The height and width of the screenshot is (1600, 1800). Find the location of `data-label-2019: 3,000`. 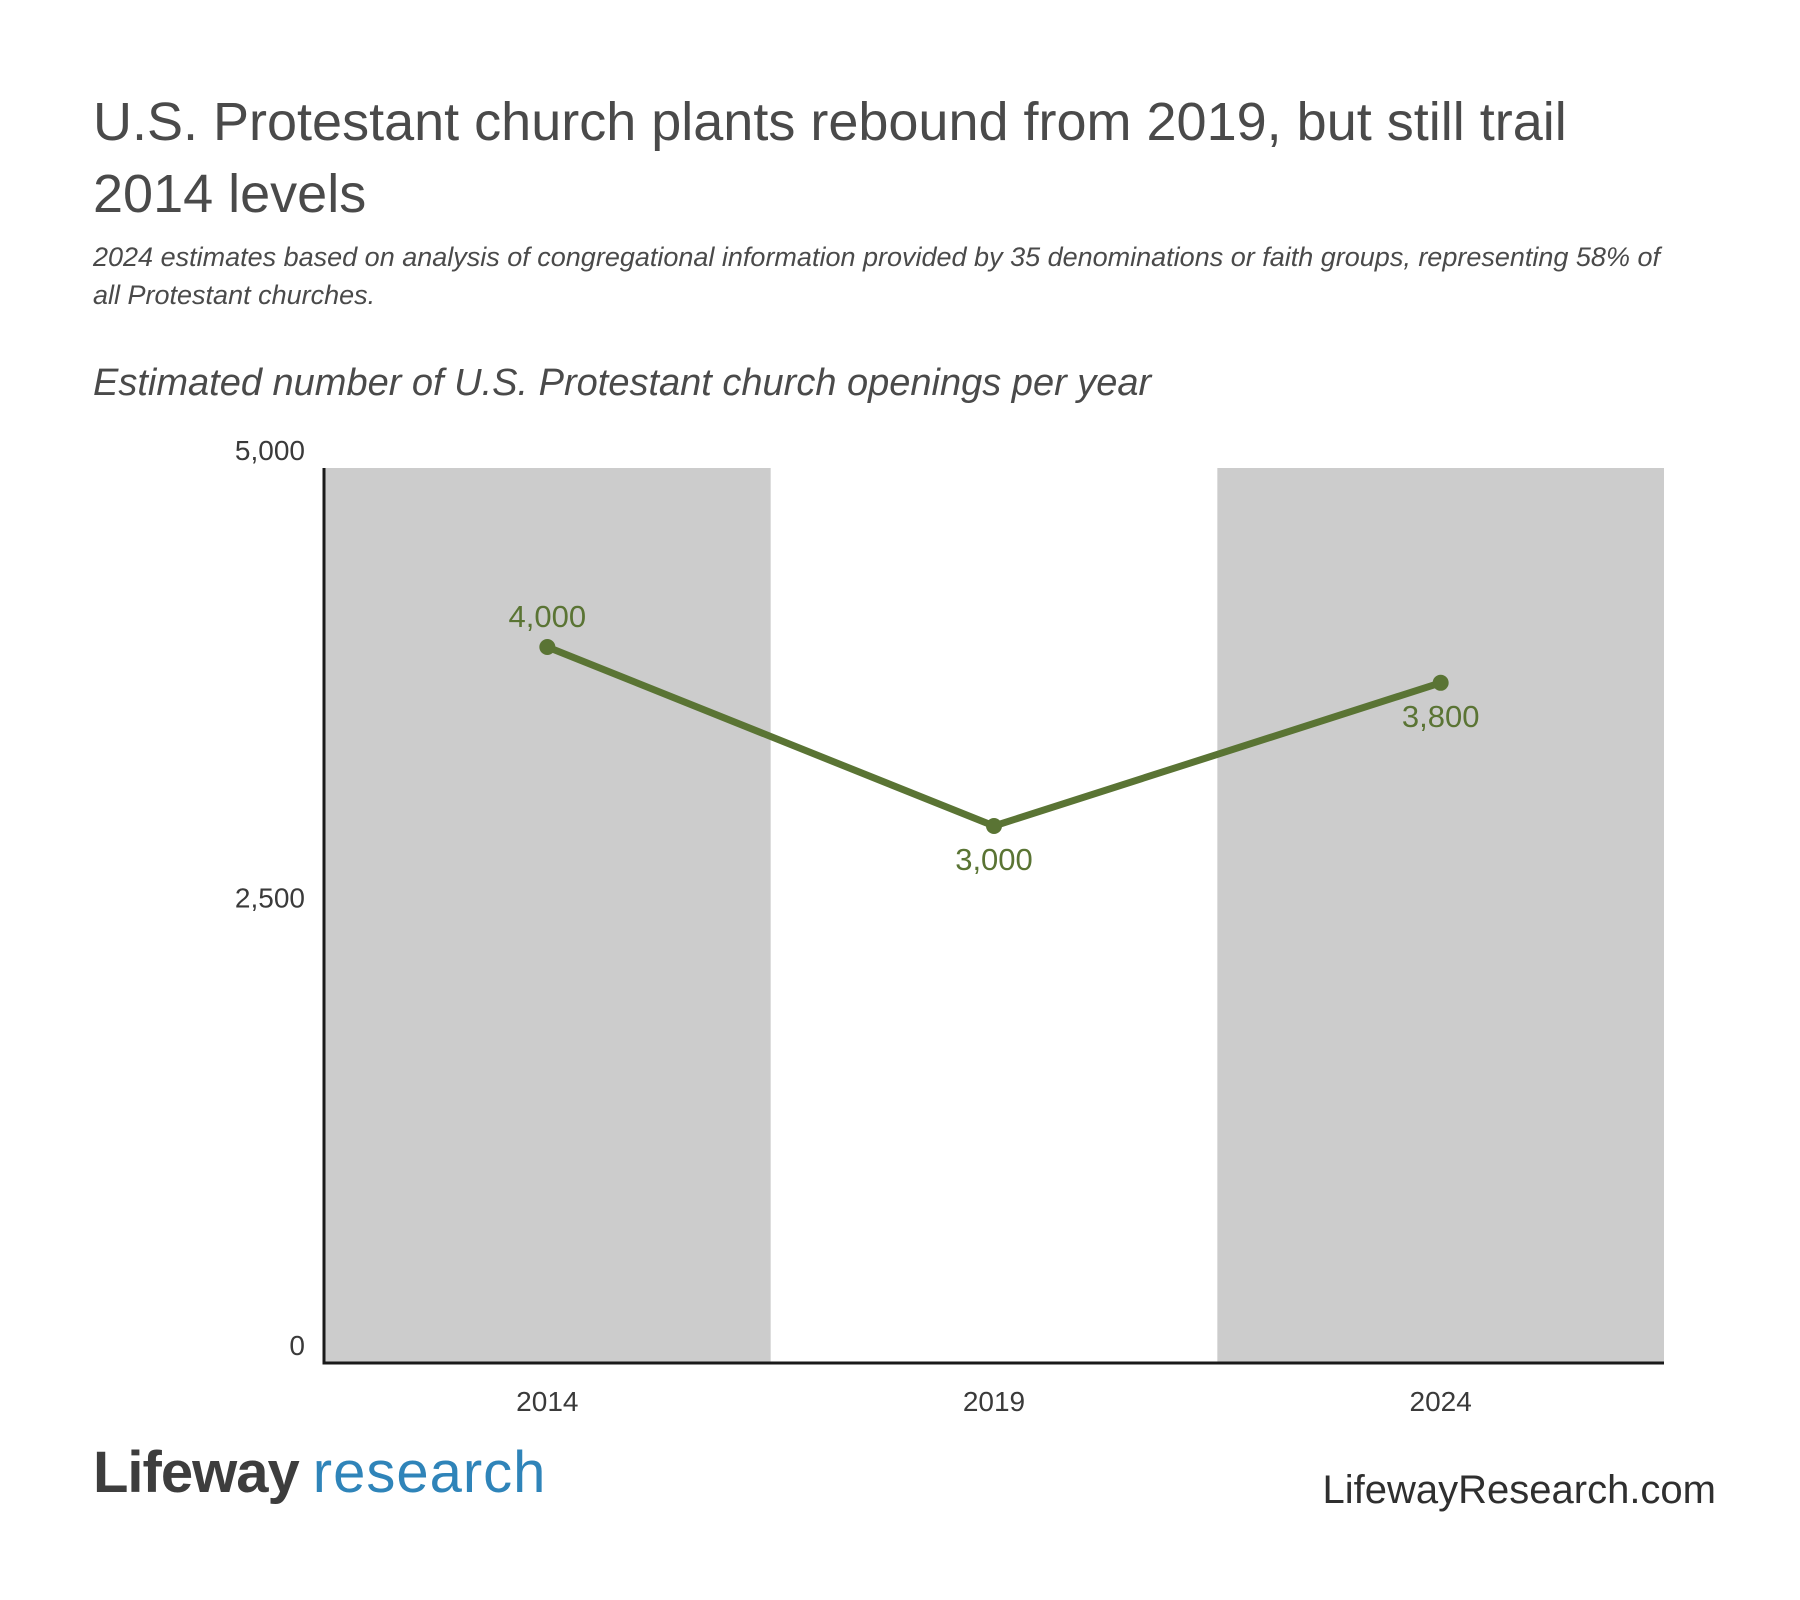

data-label-2019: 3,000 is located at coordinates (994, 859).